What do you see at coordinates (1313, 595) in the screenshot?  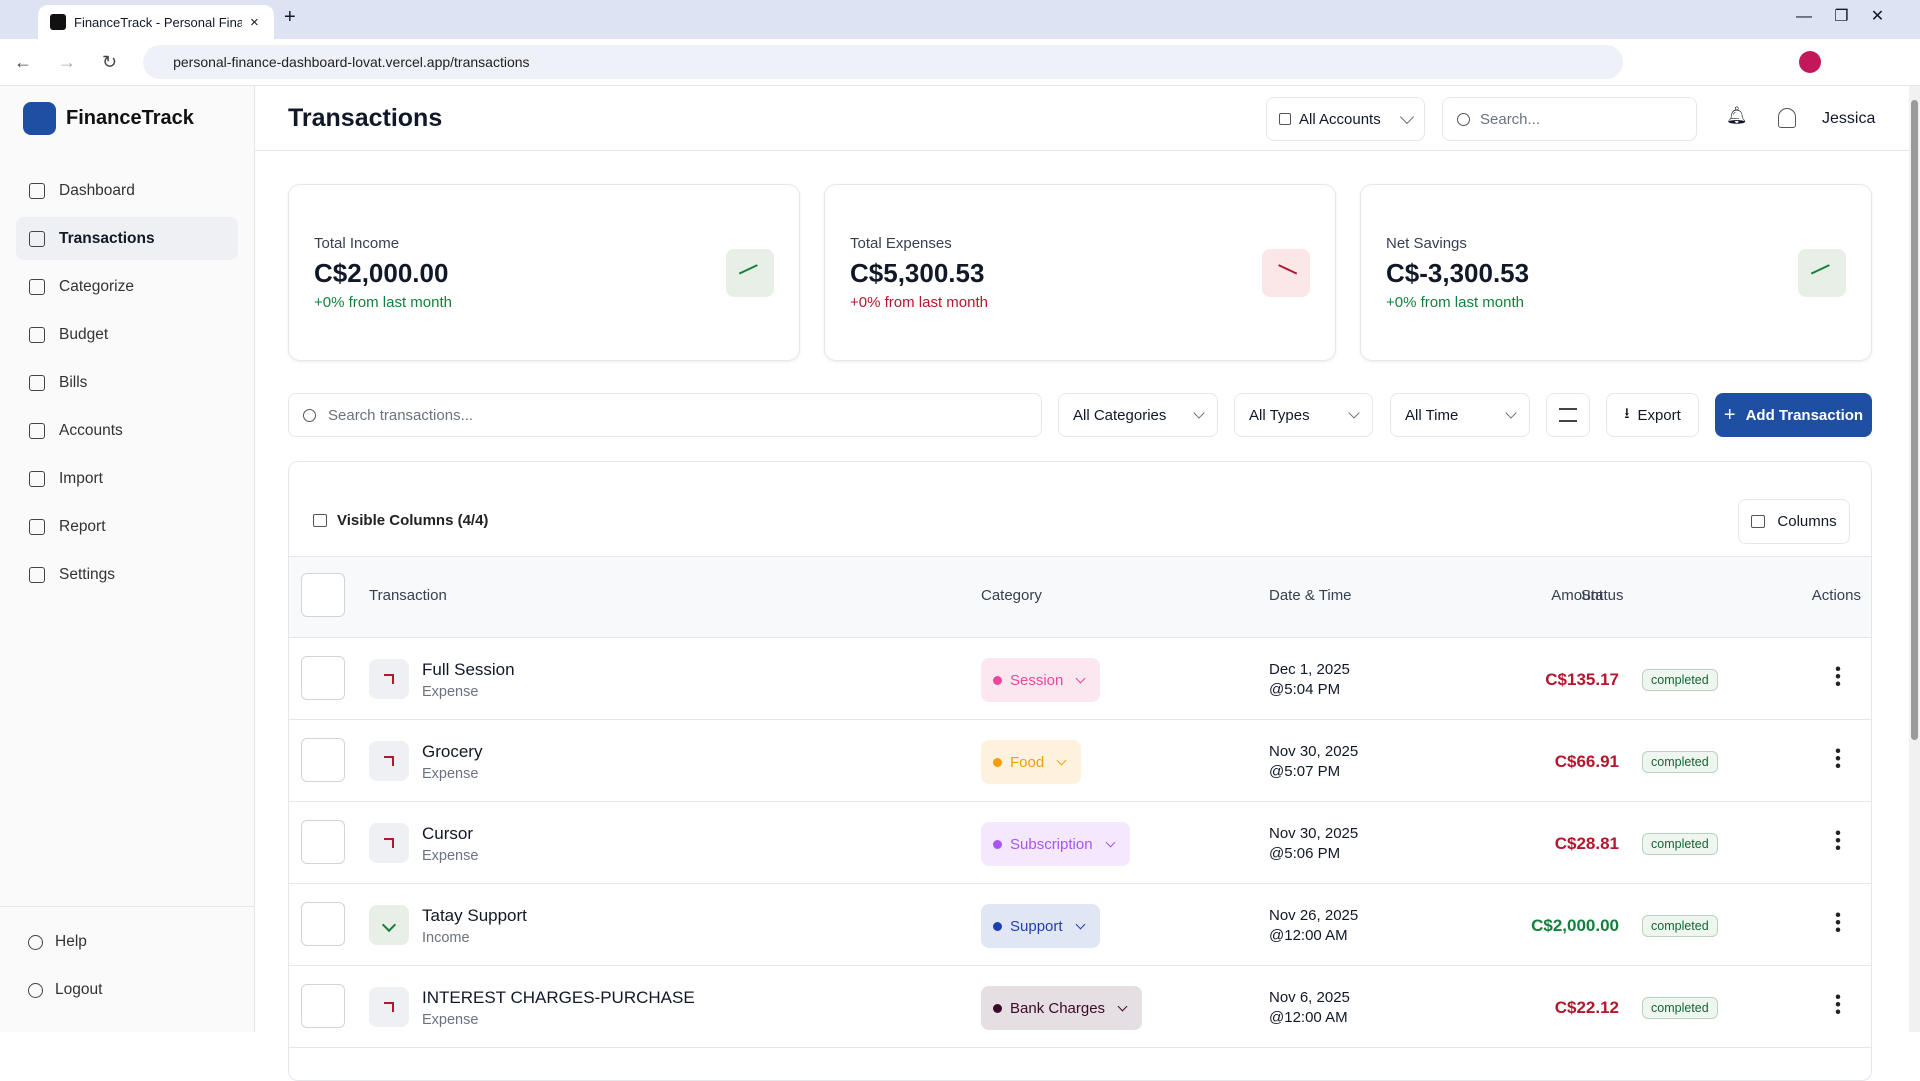 I see `column-header: Date & Time` at bounding box center [1313, 595].